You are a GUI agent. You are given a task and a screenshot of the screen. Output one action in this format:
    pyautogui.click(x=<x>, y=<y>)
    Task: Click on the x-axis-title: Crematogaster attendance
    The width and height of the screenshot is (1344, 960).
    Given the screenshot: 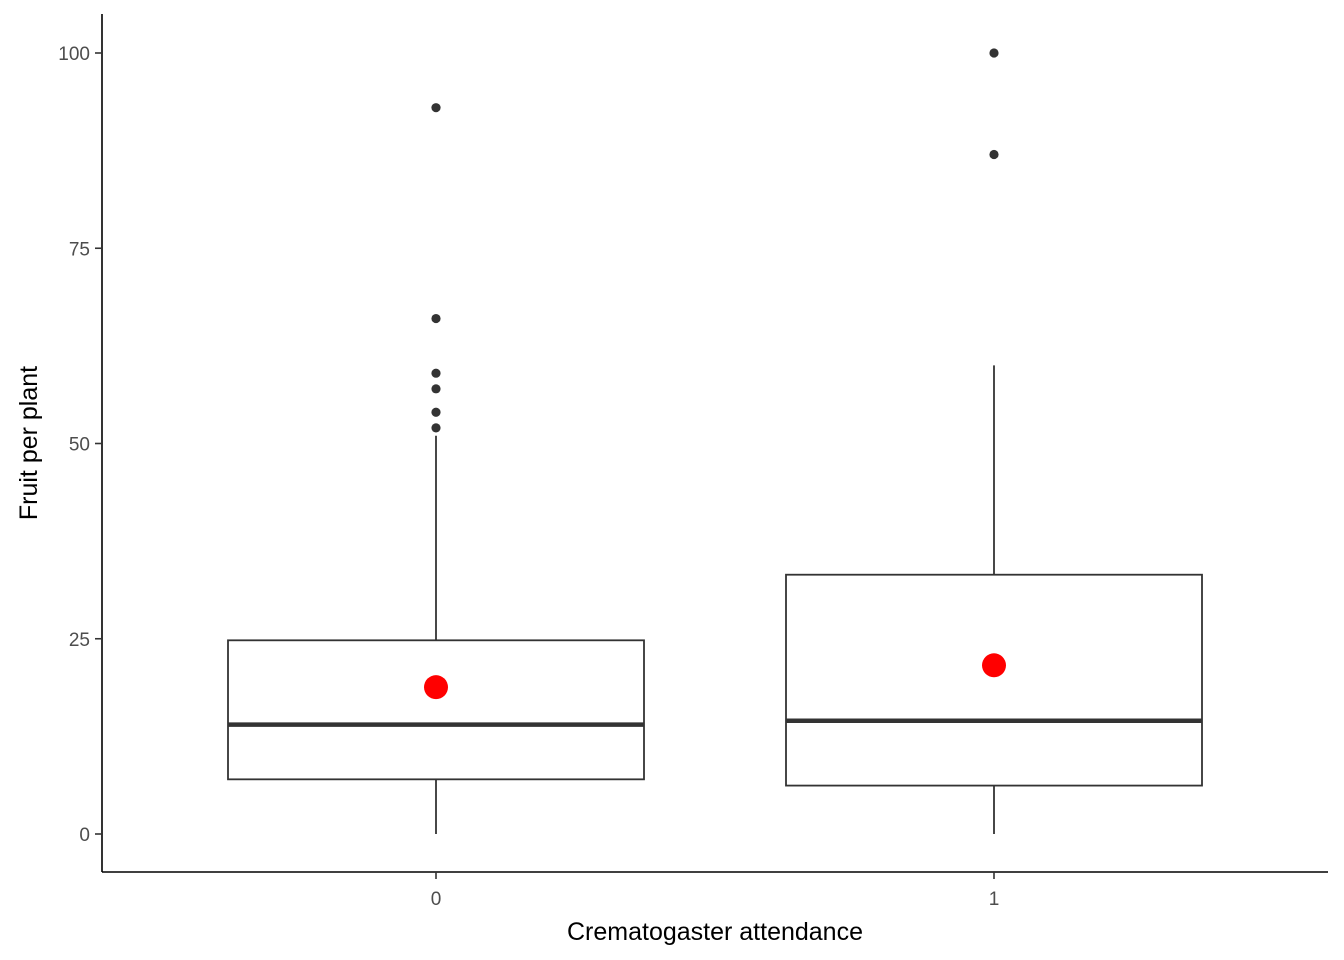 What is the action you would take?
    pyautogui.click(x=715, y=932)
    